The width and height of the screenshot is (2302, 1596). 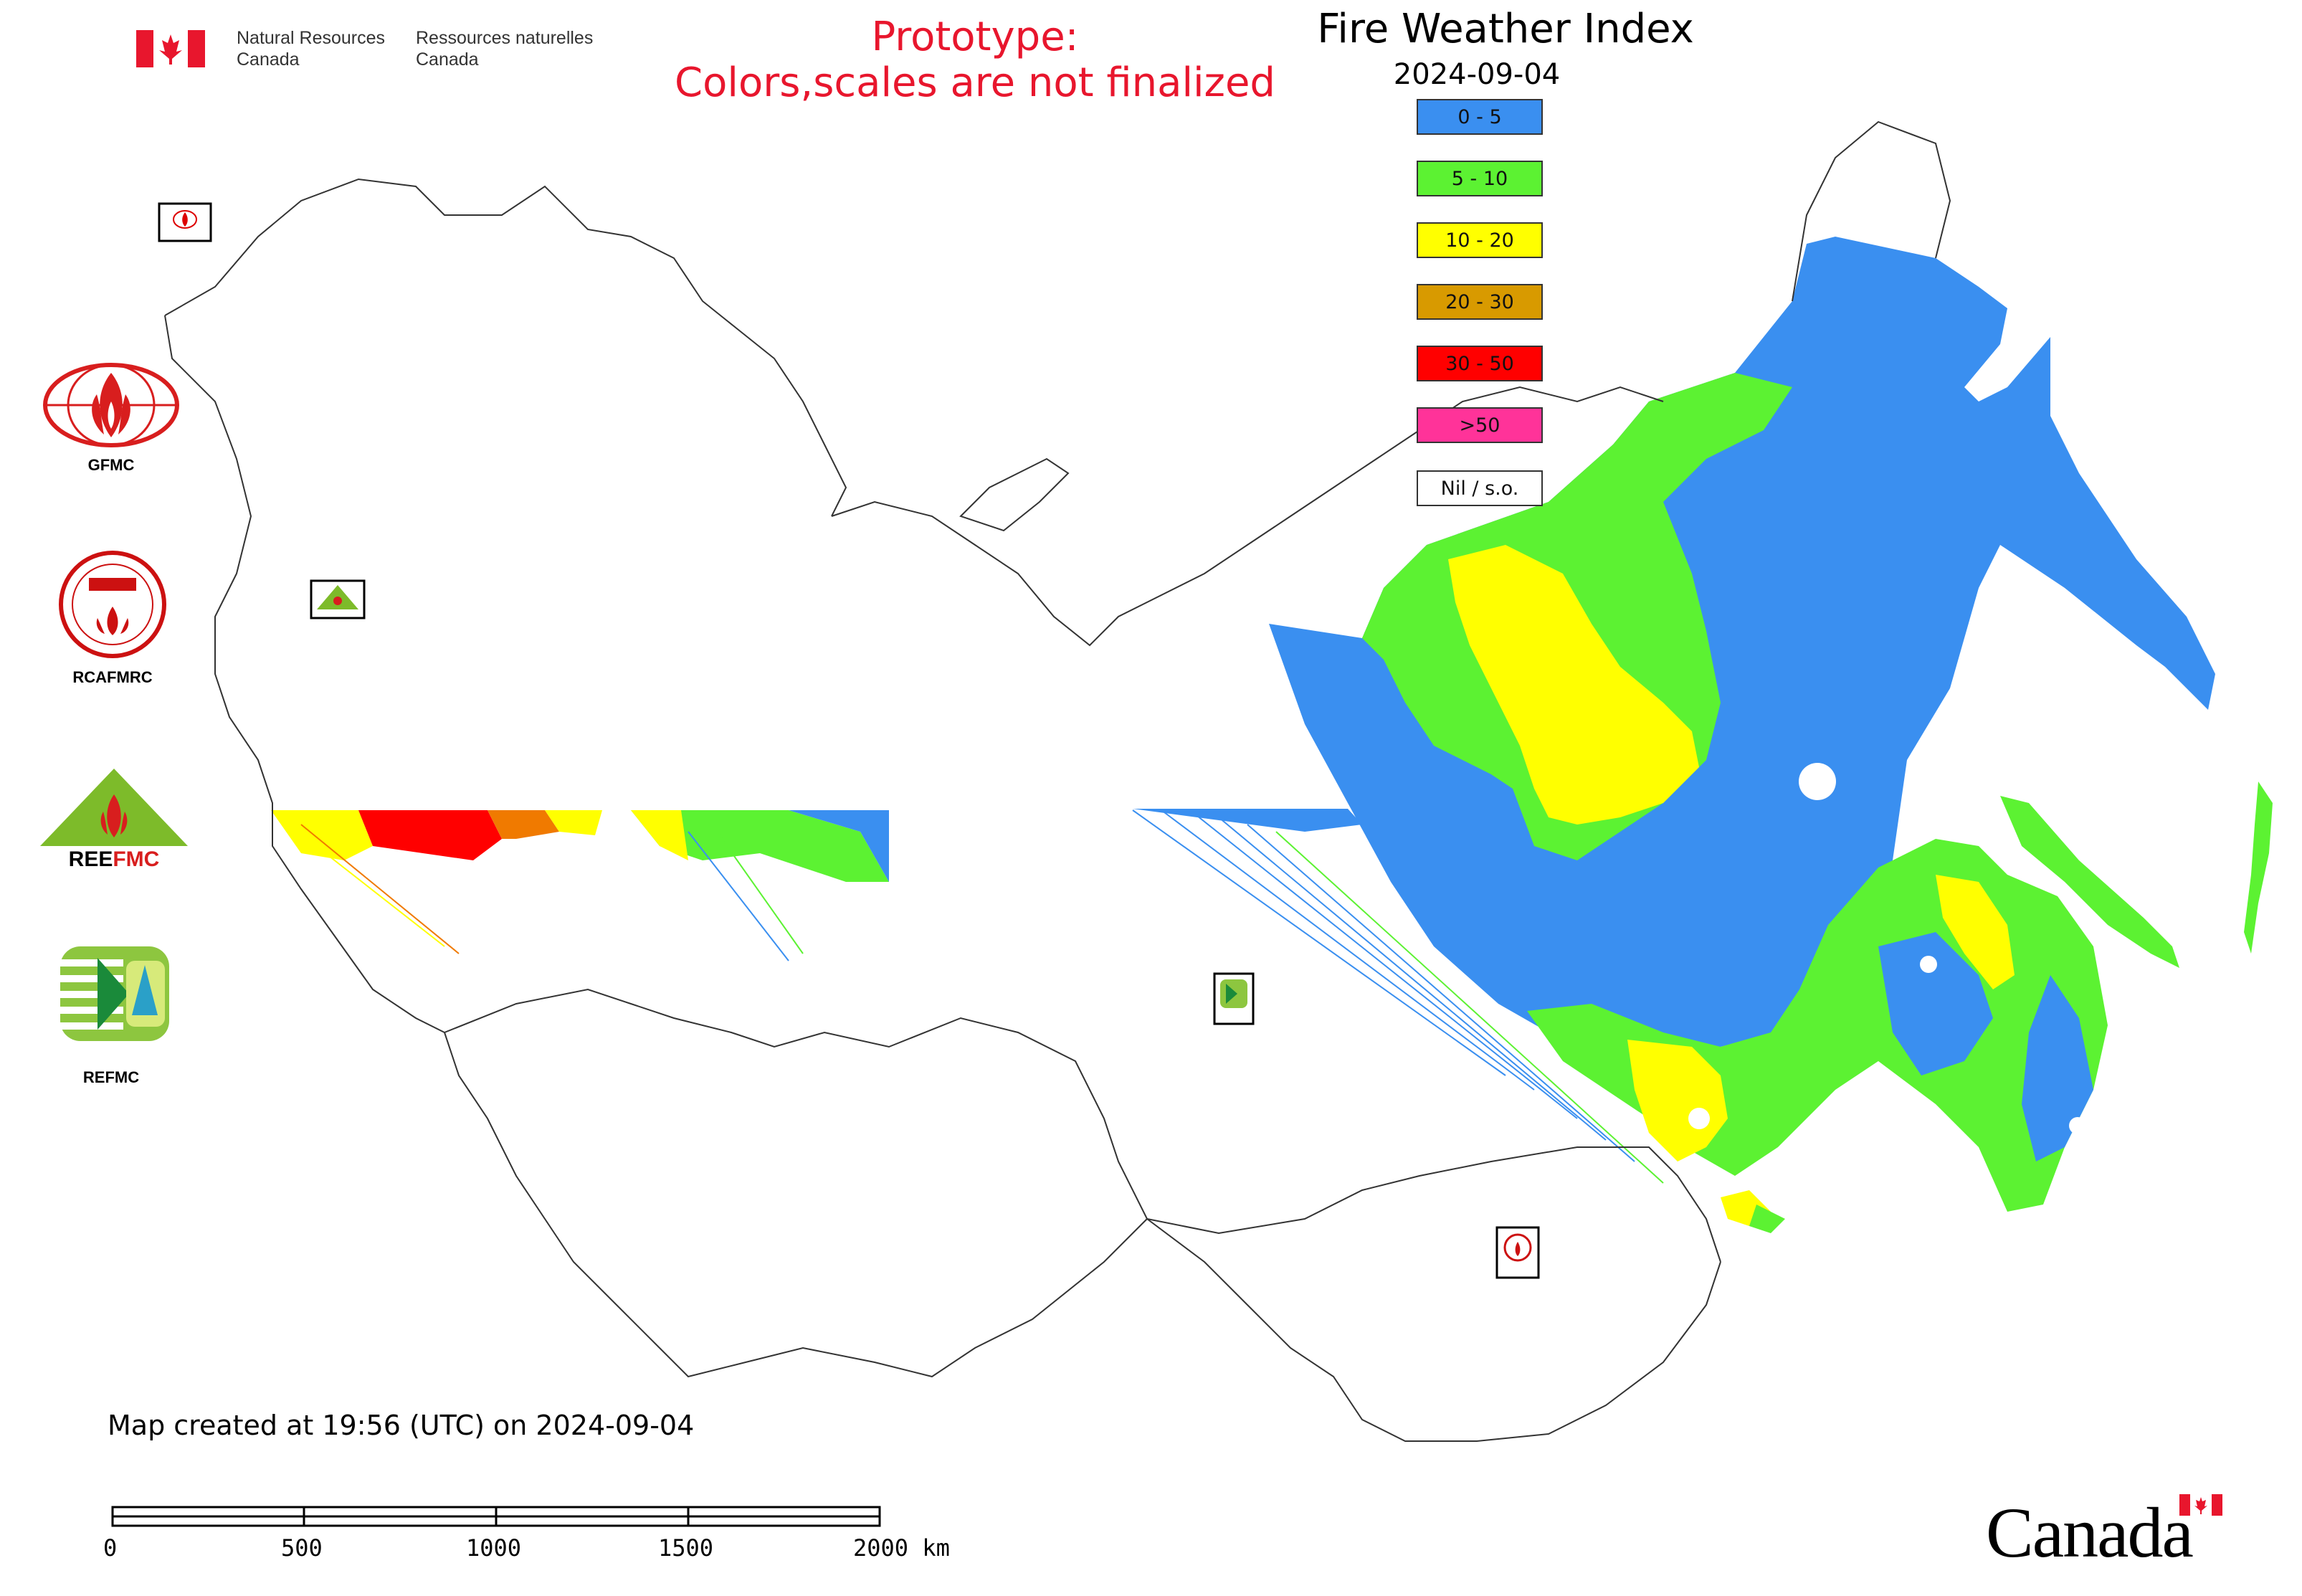 I want to click on department-name-fr: Ressources naturelles Canada, so click(x=504, y=48).